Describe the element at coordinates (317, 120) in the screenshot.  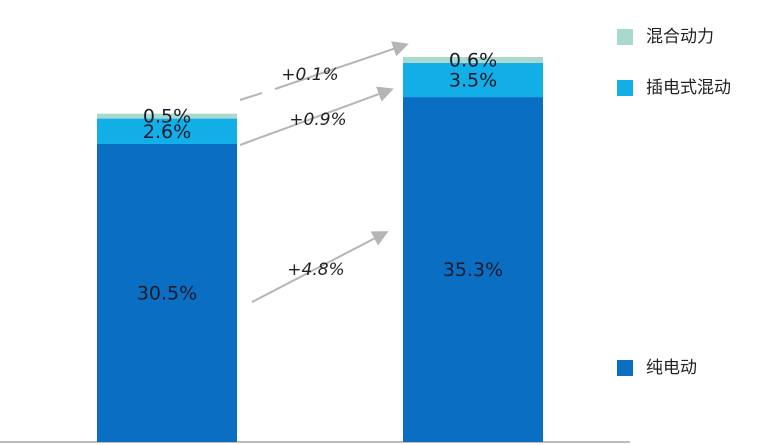
I see `annotation: +0.9%` at that location.